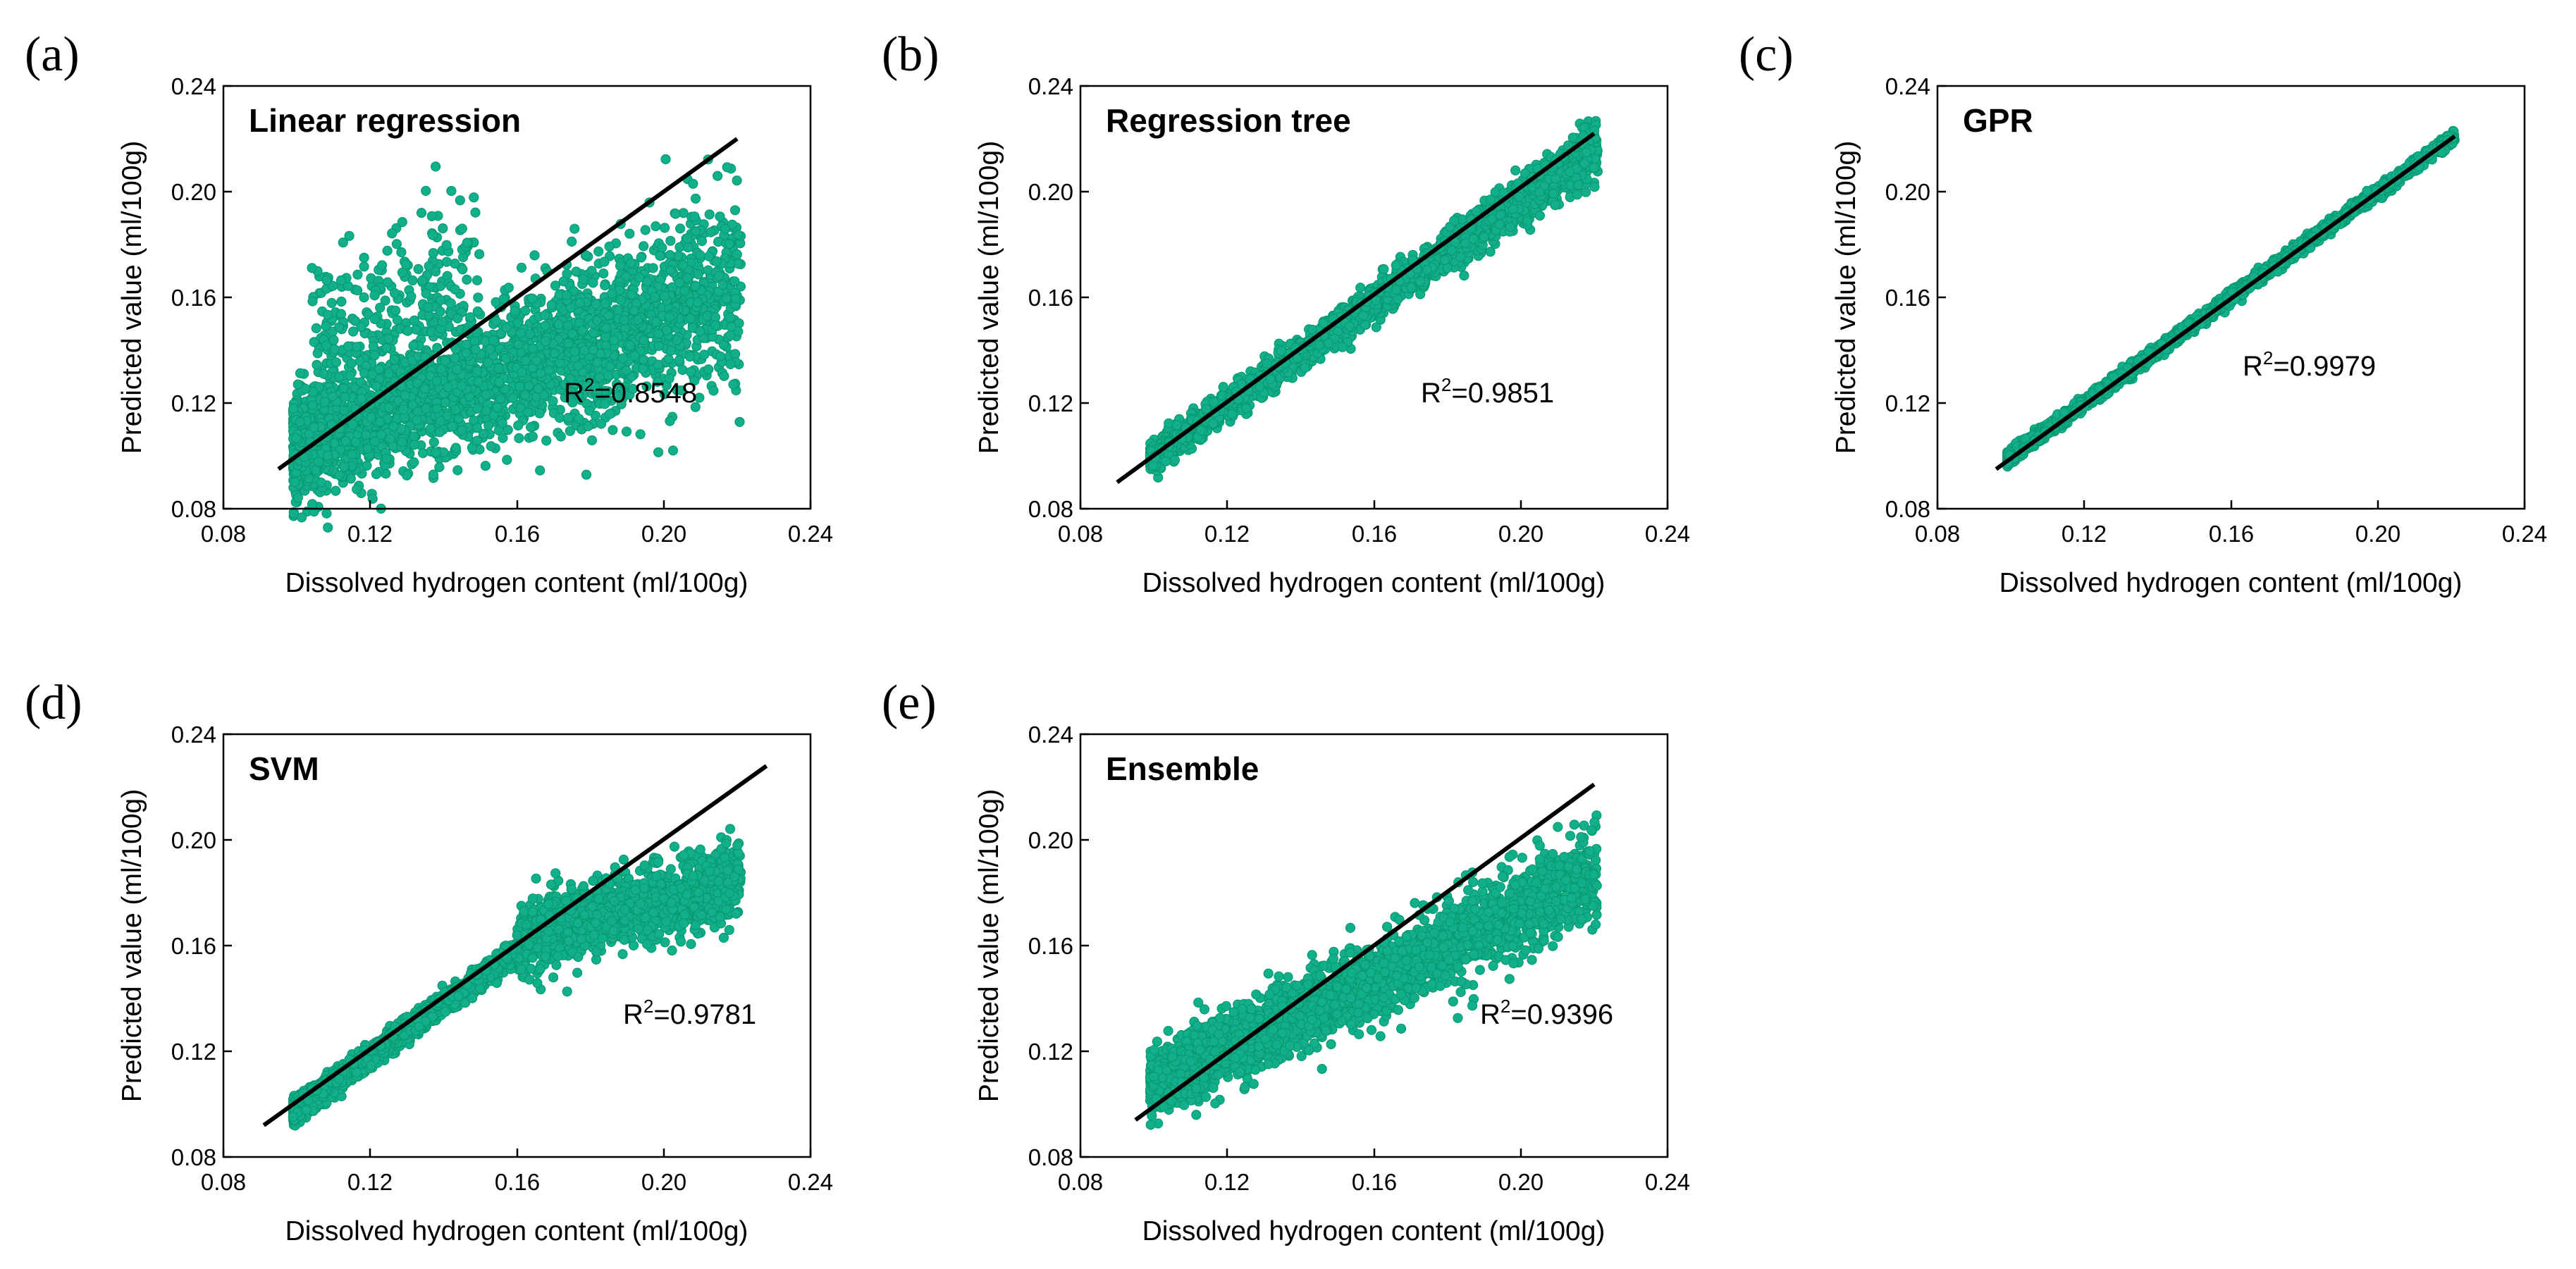  I want to click on x-tick-label: 0.12, so click(370, 534).